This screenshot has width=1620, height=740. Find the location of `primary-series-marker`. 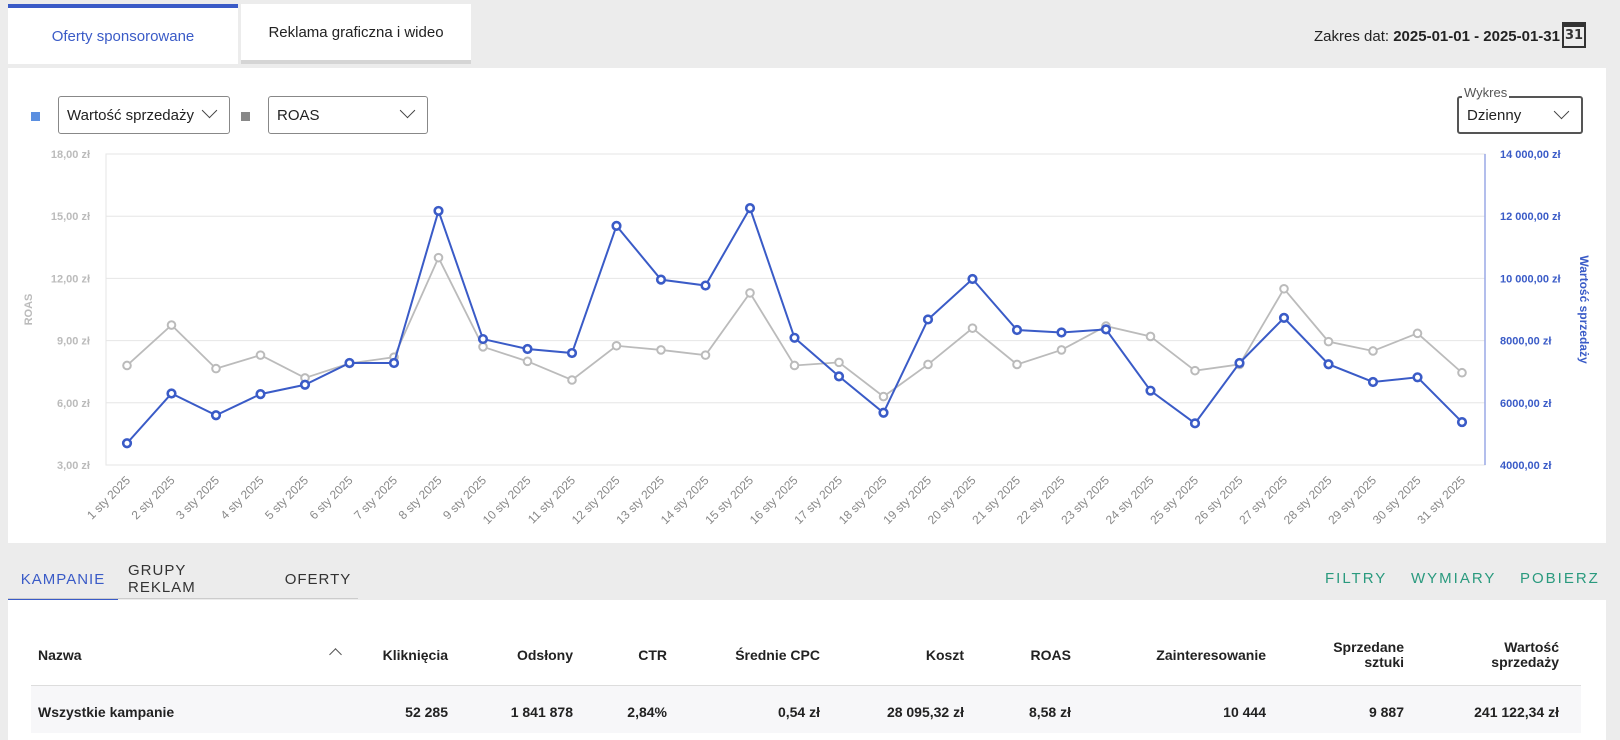

primary-series-marker is located at coordinates (35, 116).